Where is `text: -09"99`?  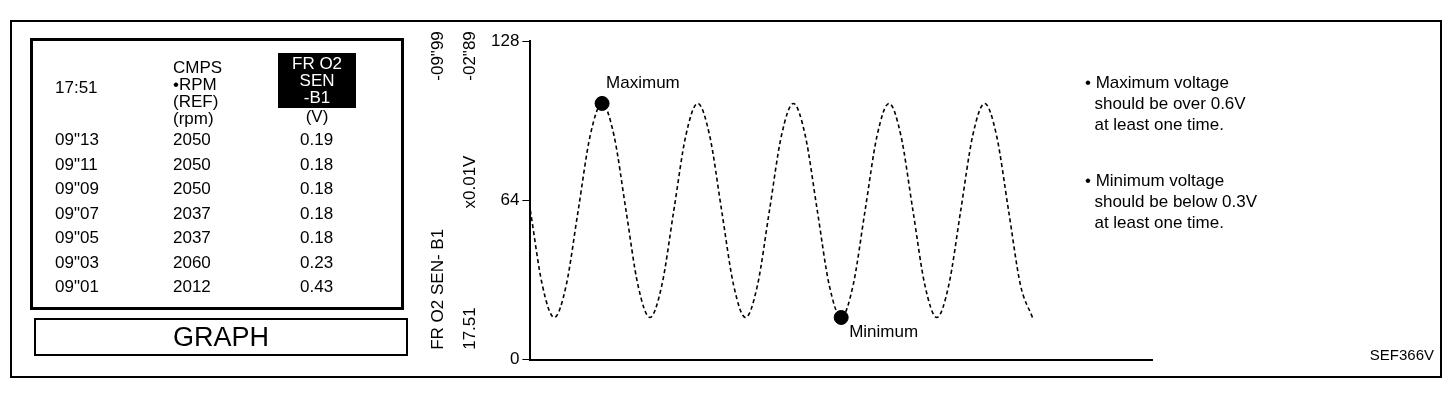 text: -09"99 is located at coordinates (437, 56).